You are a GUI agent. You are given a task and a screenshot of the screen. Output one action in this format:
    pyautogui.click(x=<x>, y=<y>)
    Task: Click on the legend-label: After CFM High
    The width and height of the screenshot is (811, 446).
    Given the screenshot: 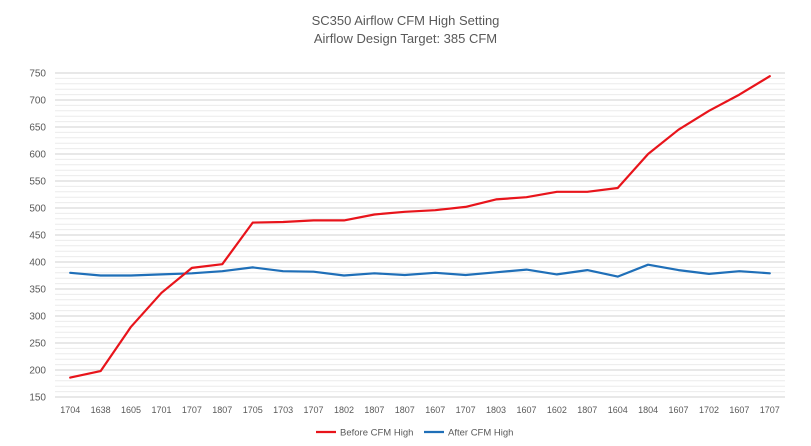 What is the action you would take?
    pyautogui.click(x=480, y=433)
    